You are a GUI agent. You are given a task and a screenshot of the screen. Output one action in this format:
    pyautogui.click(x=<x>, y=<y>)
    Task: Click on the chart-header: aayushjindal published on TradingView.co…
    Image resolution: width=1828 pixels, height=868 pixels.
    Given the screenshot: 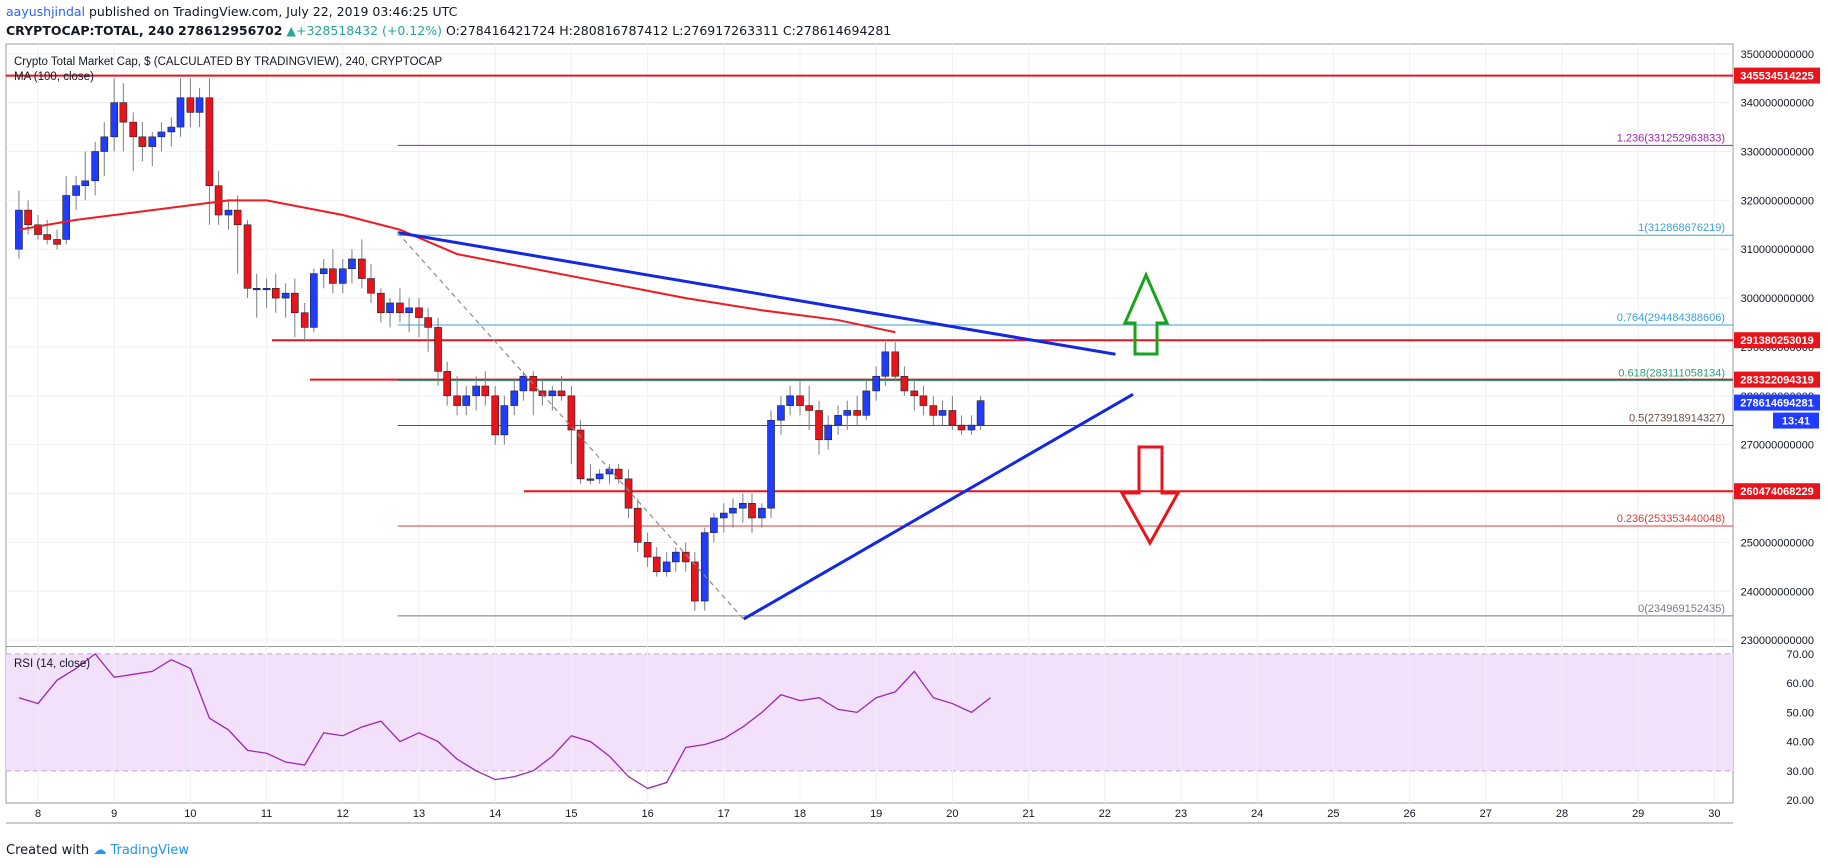 What is the action you would take?
    pyautogui.click(x=906, y=21)
    